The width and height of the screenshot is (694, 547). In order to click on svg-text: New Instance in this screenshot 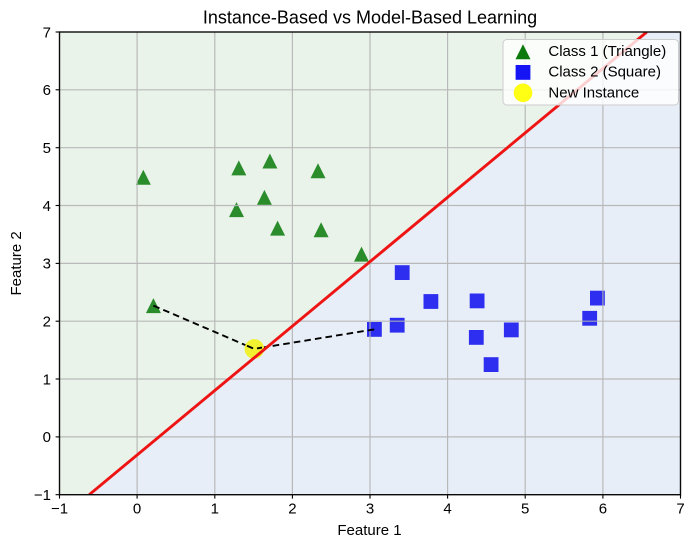, I will do `click(593, 92)`.